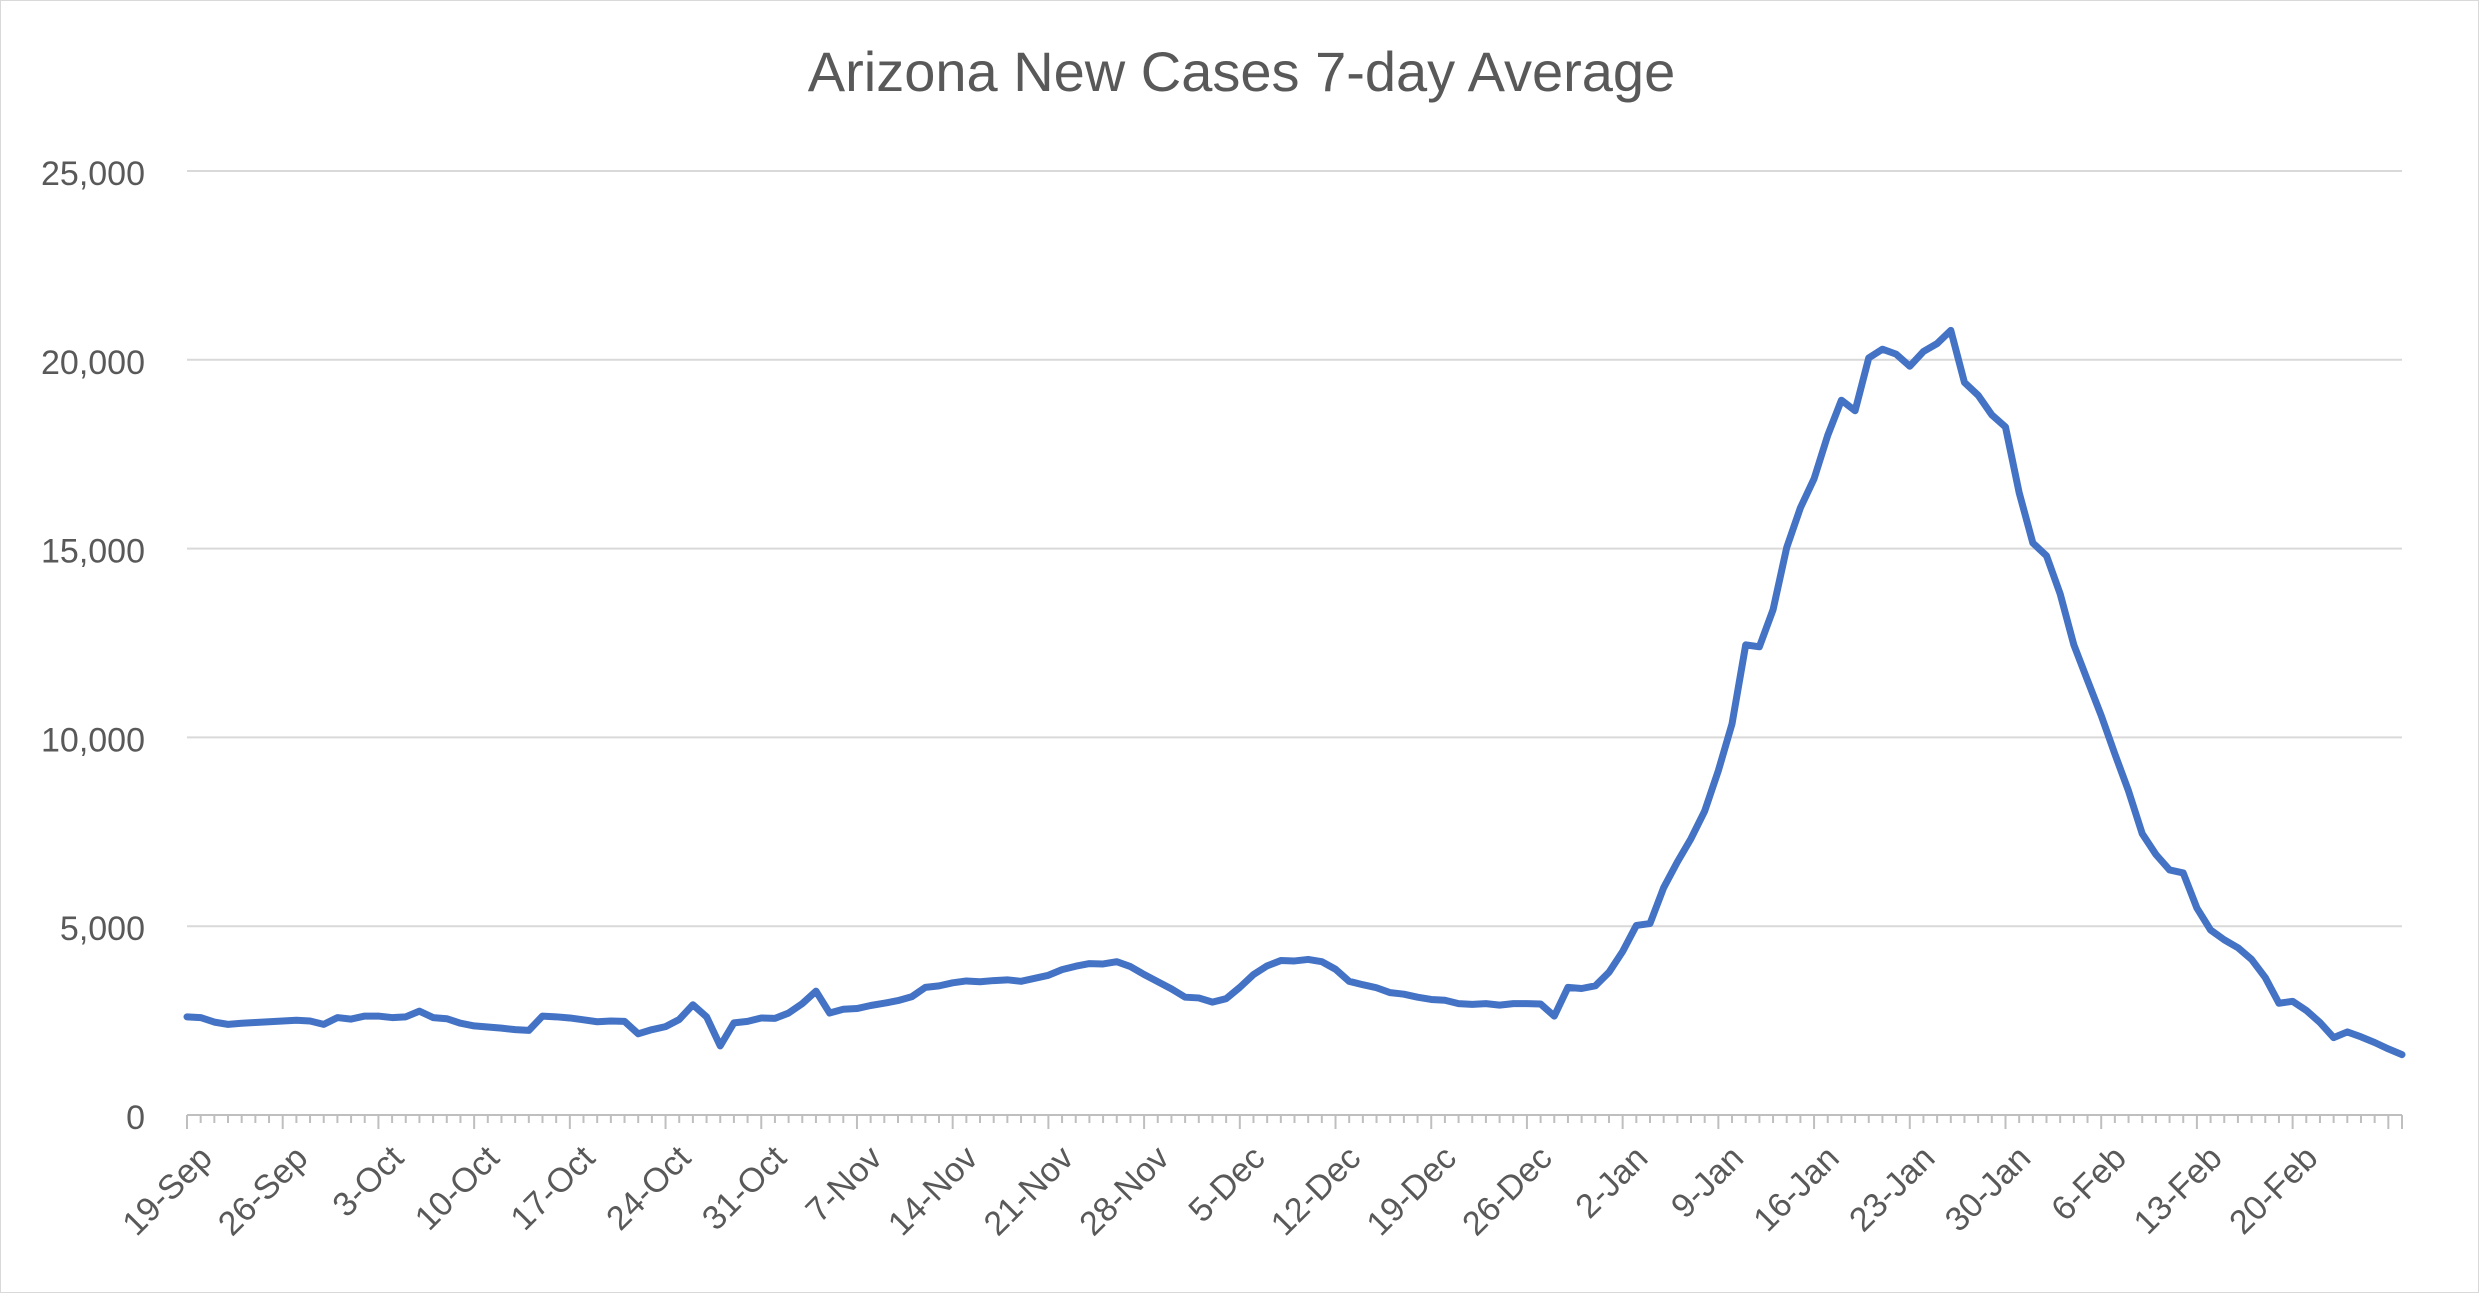  Describe the element at coordinates (368, 1181) in the screenshot. I see `x-tick-label: 3-Oct` at that location.